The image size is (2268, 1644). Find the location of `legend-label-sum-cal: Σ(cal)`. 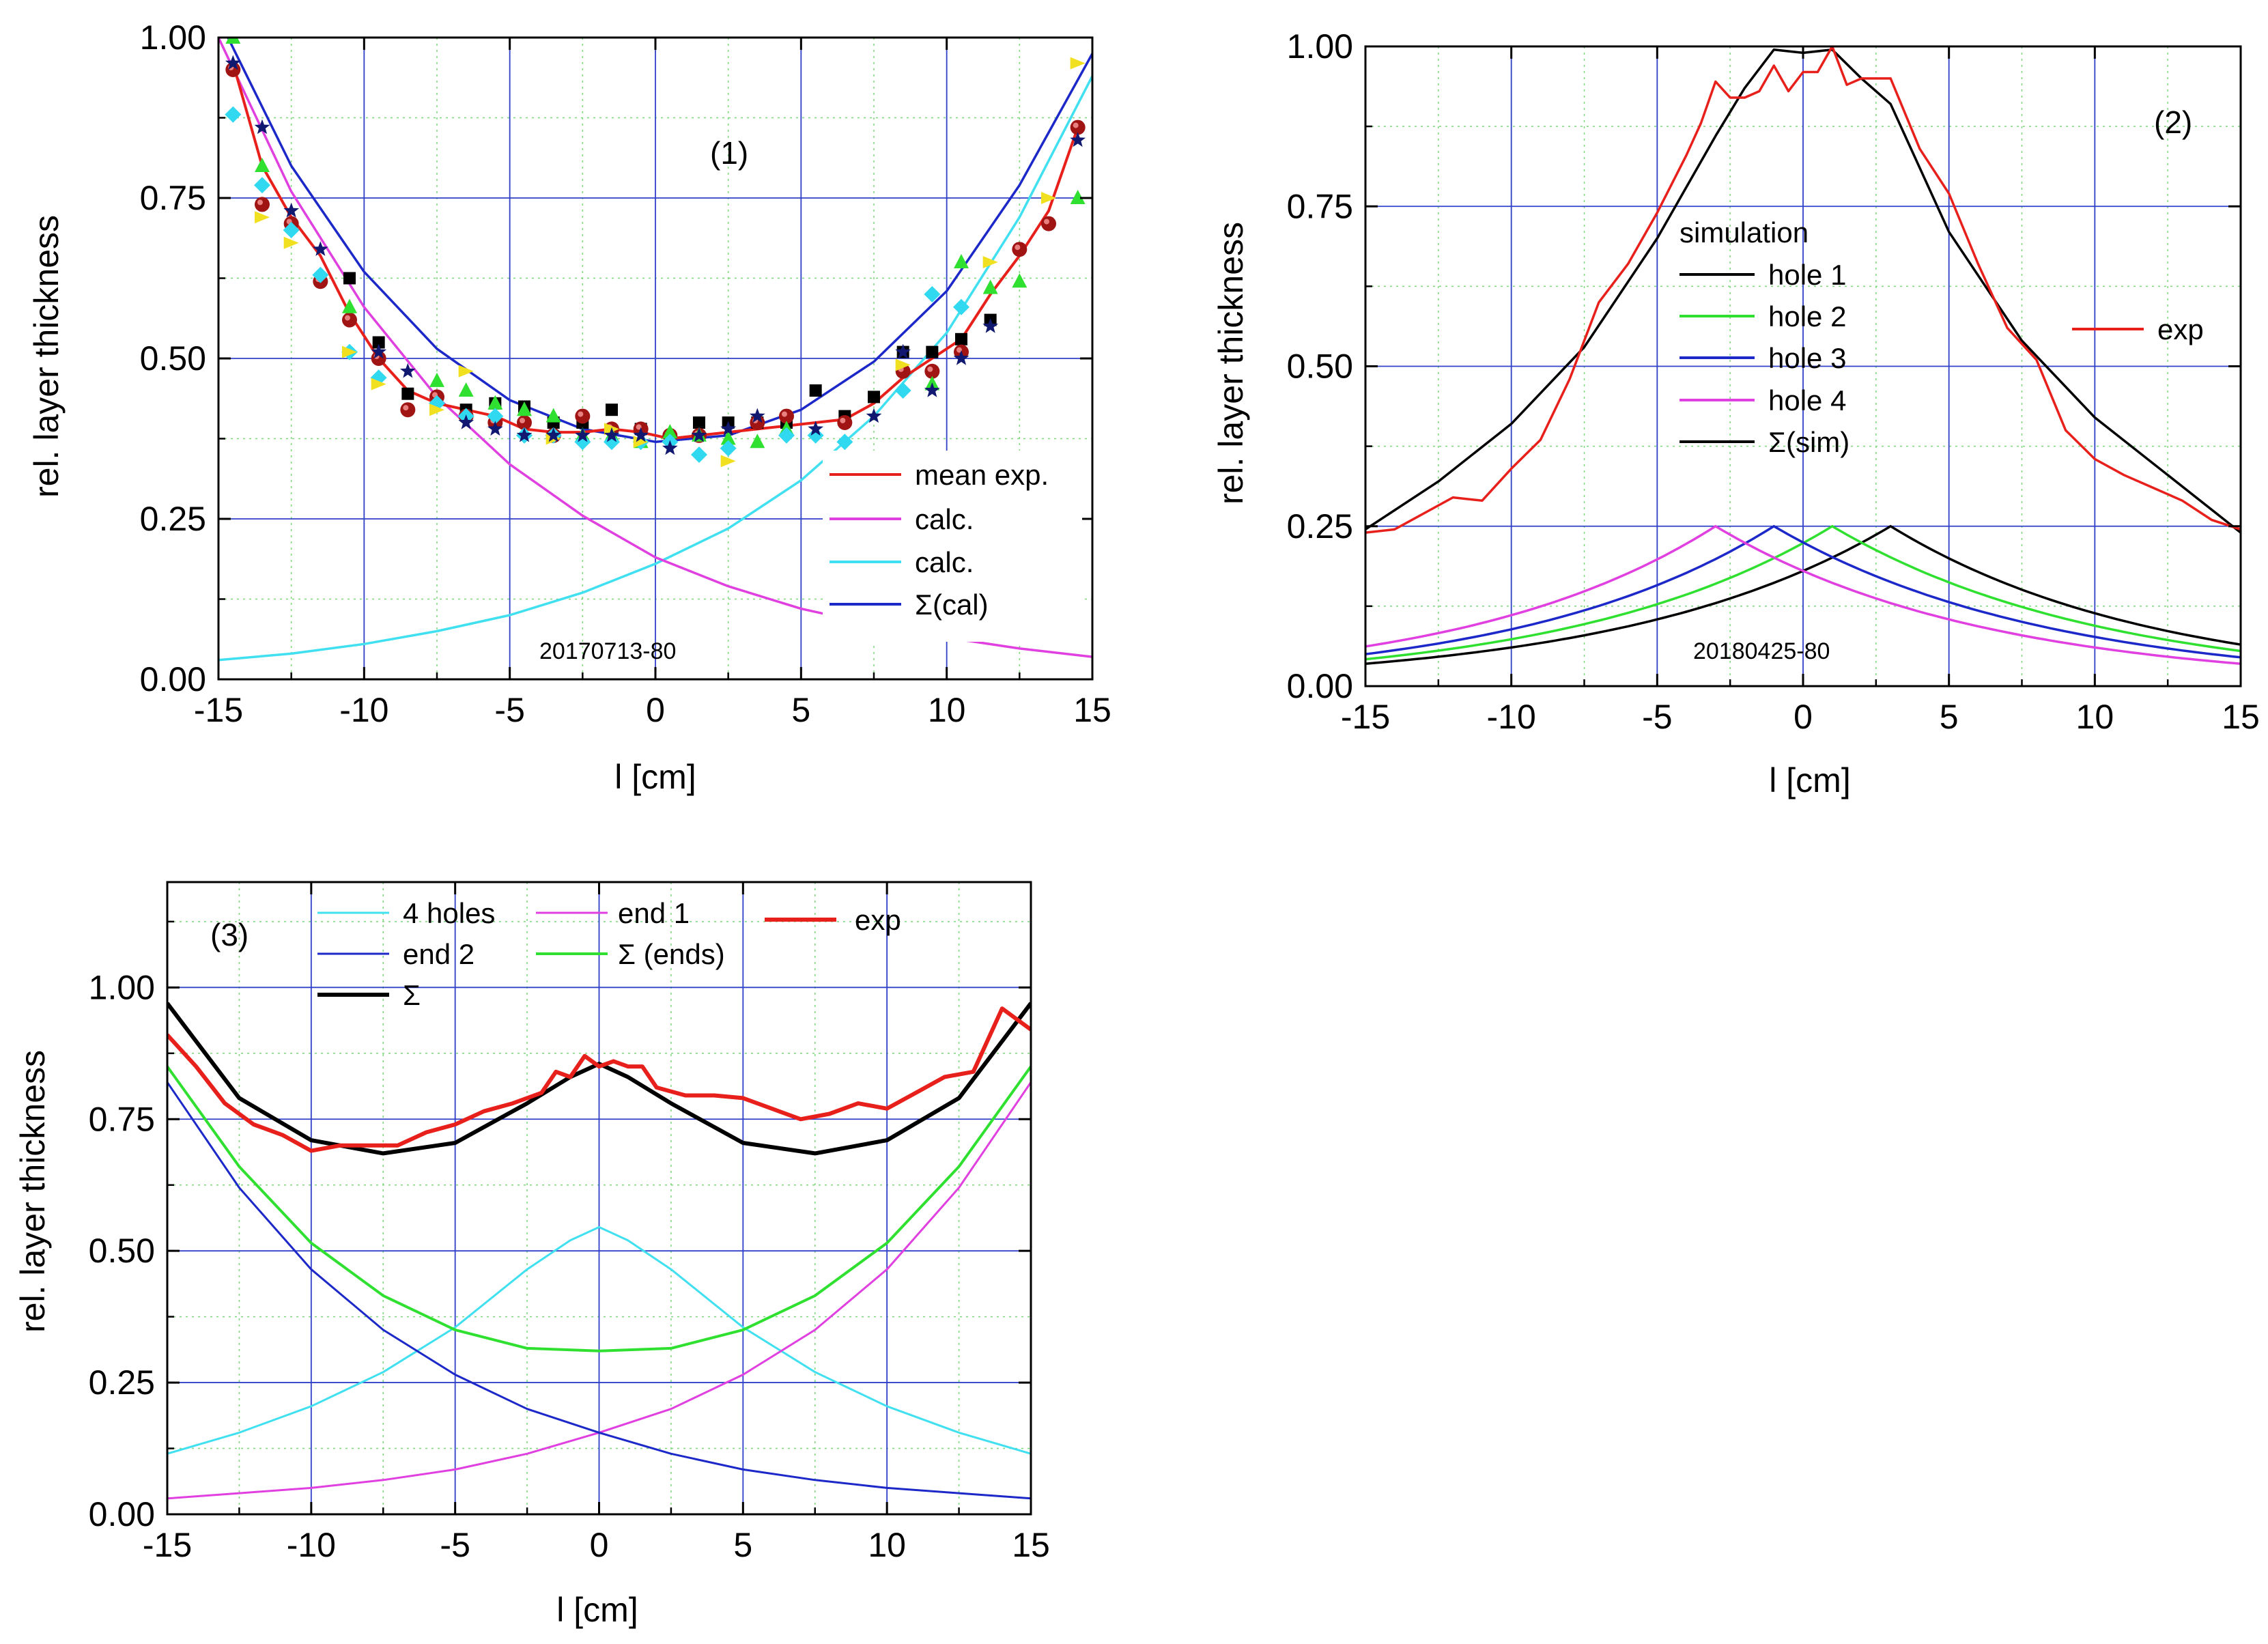

legend-label-sum-cal: Σ(cal) is located at coordinates (952, 605).